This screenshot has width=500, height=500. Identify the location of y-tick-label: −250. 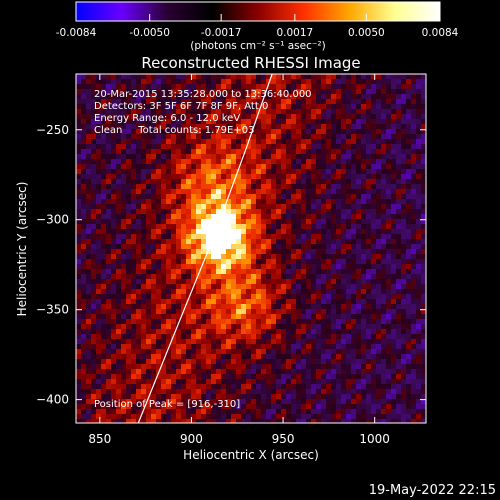
(52, 130).